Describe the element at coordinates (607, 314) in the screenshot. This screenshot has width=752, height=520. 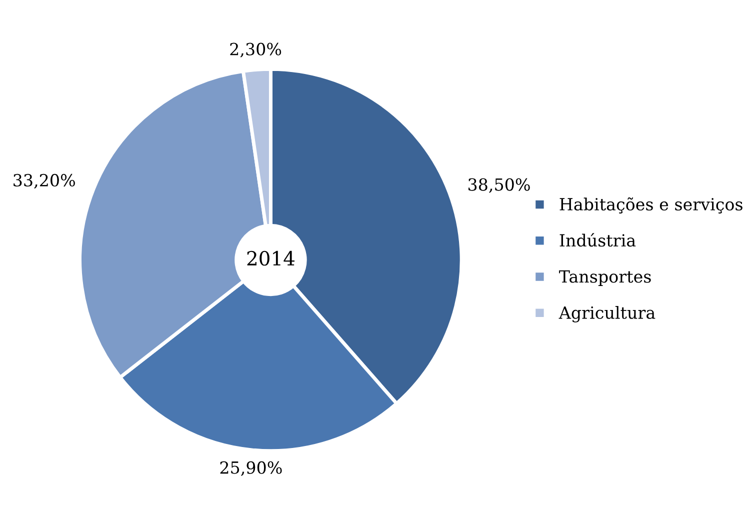
I see `legend-label: Agricultura` at that location.